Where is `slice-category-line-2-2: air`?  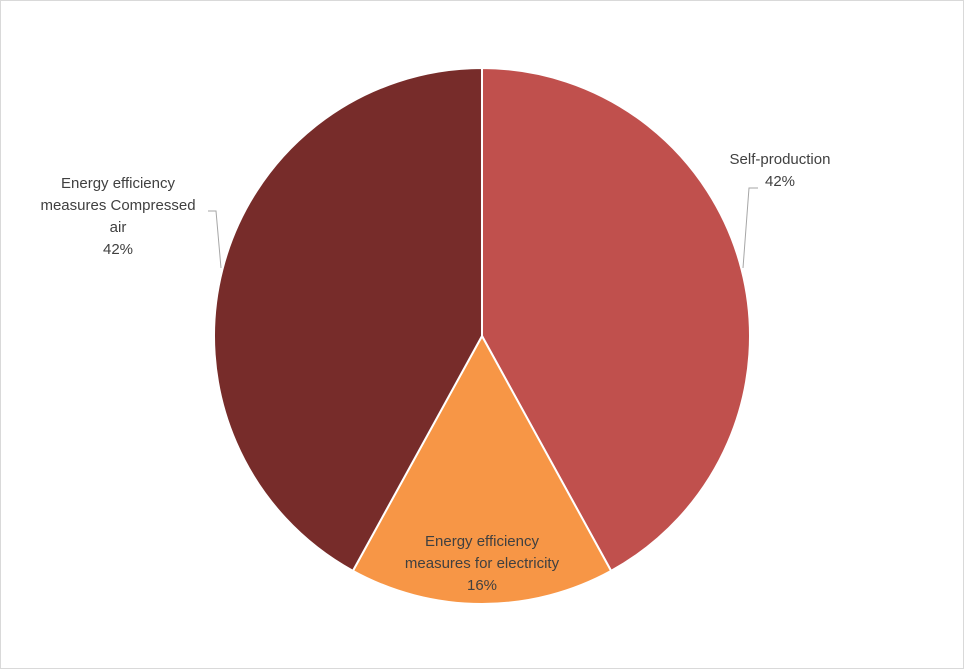
slice-category-line-2-2: air is located at coordinates (118, 227).